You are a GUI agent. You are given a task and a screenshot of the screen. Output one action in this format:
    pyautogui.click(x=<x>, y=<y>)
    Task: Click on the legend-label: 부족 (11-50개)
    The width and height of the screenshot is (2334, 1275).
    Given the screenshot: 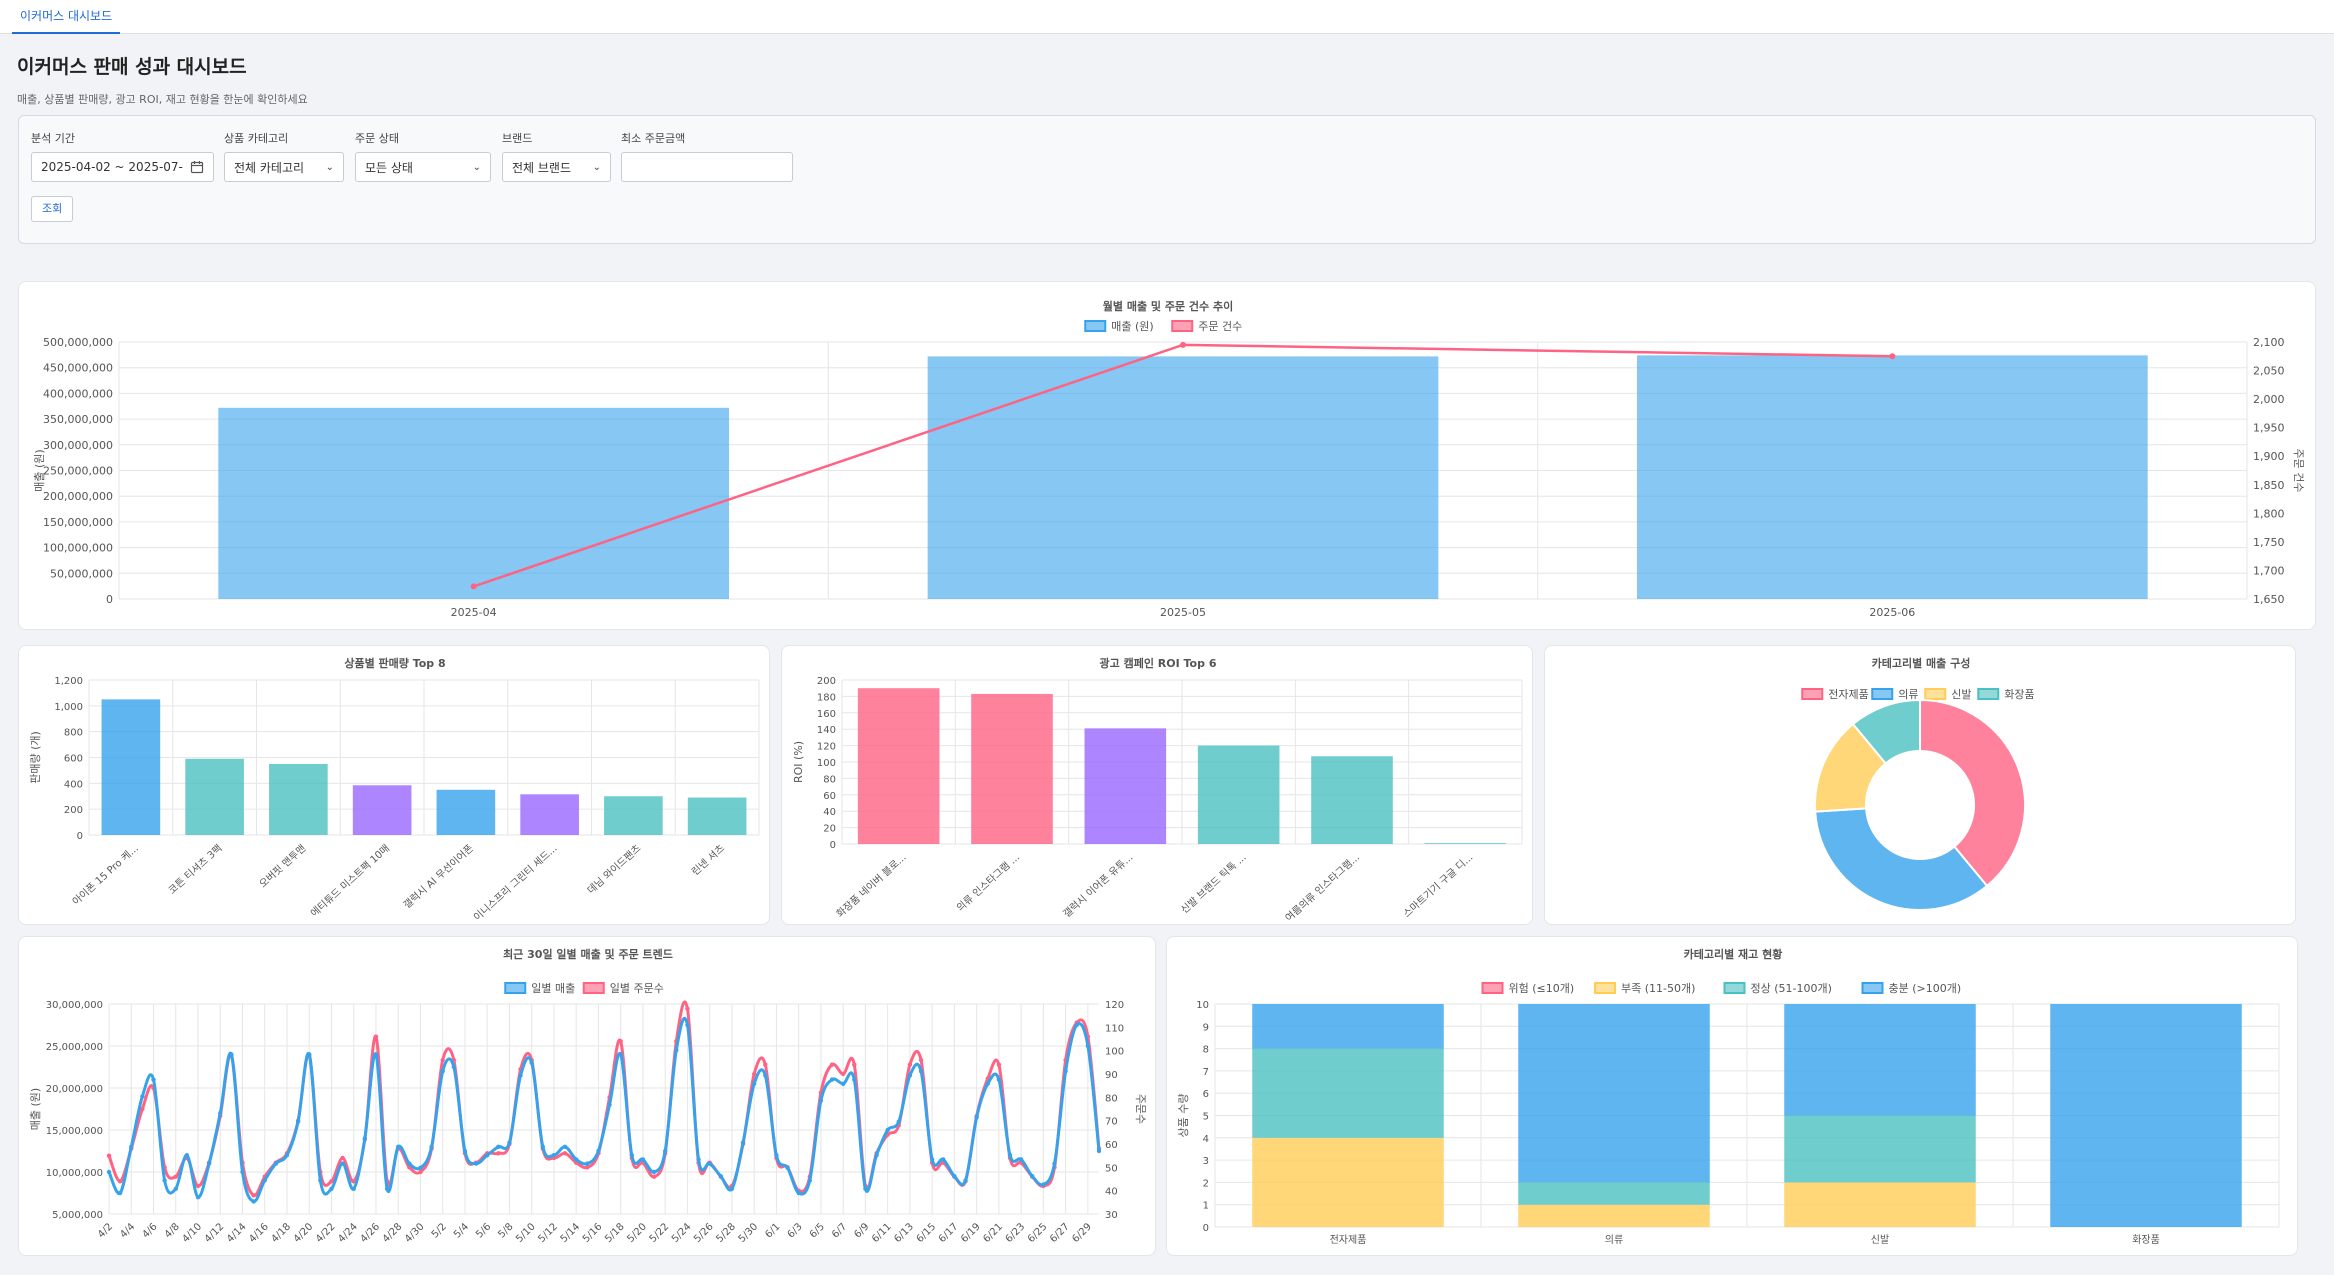 What is the action you would take?
    pyautogui.click(x=1658, y=988)
    